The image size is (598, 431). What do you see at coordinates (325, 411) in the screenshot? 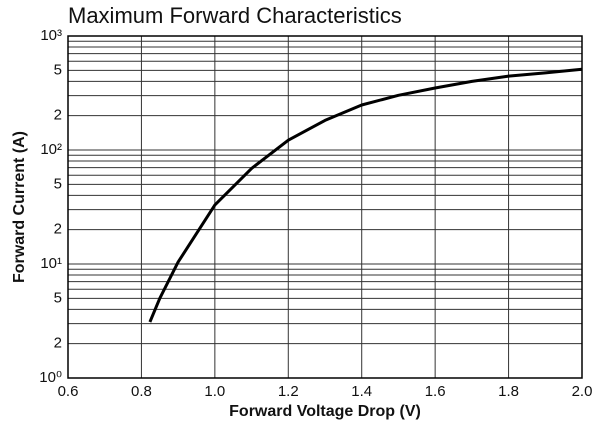
I see `x-axis-label: Forward Voltage Drop (V)` at bounding box center [325, 411].